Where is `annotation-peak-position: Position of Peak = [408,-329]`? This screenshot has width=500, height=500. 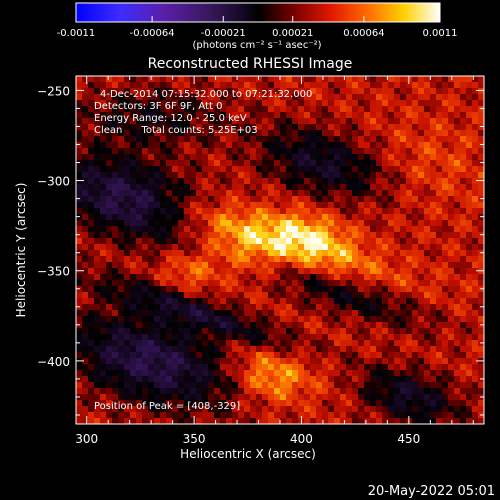 annotation-peak-position: Position of Peak = [408,-329] is located at coordinates (167, 406).